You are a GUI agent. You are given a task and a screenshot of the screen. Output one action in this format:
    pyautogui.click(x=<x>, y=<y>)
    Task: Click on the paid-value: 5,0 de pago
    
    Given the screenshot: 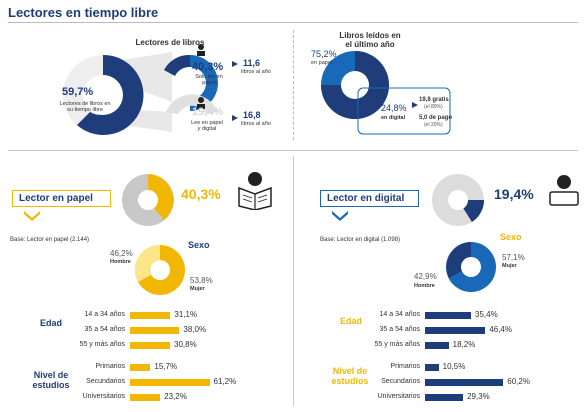 What is the action you would take?
    pyautogui.click(x=436, y=118)
    